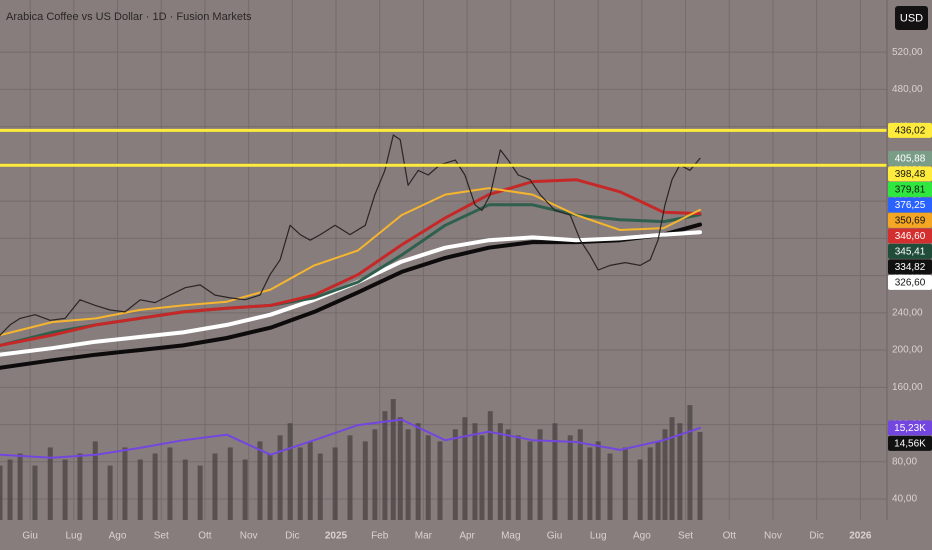 This screenshot has width=932, height=550. What do you see at coordinates (860, 536) in the screenshot?
I see `x-tick-label: 2026` at bounding box center [860, 536].